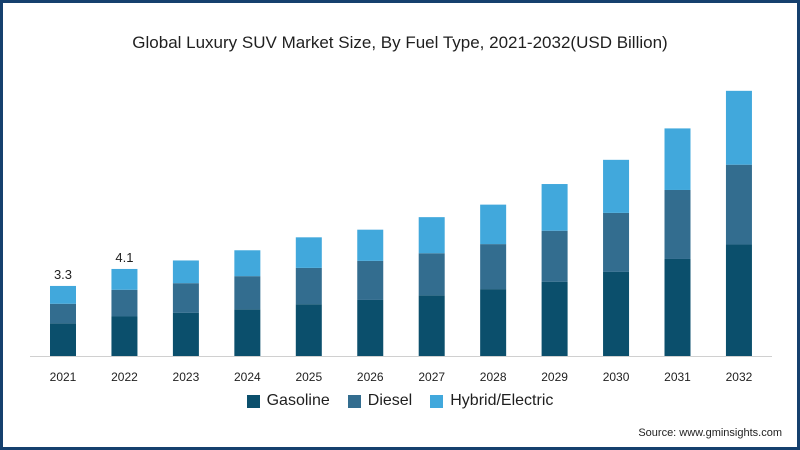 The image size is (800, 450). What do you see at coordinates (554, 318) in the screenshot?
I see `bar-gasoline-2029` at bounding box center [554, 318].